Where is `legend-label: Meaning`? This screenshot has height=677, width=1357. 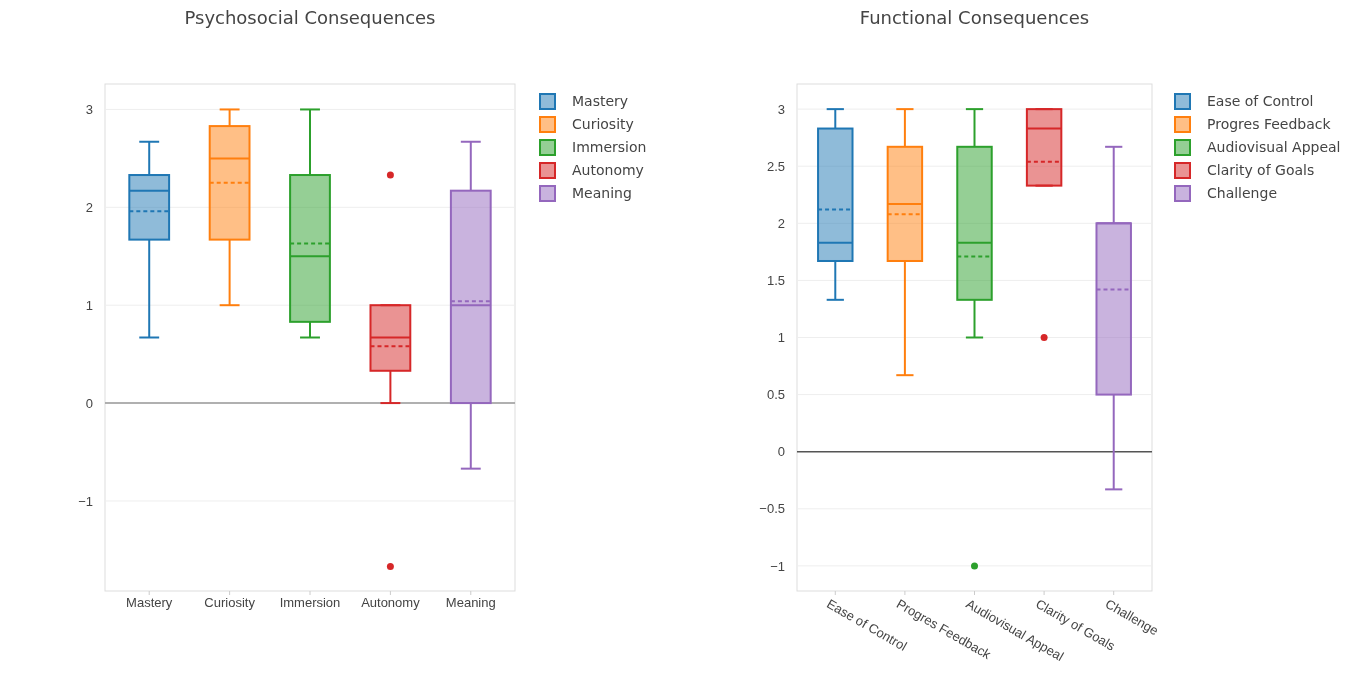 legend-label: Meaning is located at coordinates (602, 193).